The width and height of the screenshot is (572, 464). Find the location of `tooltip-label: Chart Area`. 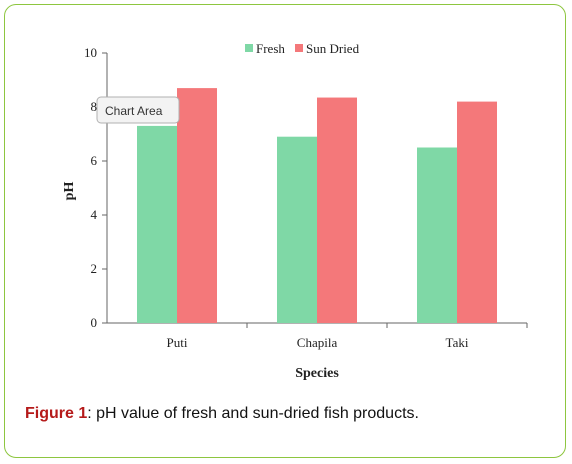

tooltip-label: Chart Area is located at coordinates (134, 111).